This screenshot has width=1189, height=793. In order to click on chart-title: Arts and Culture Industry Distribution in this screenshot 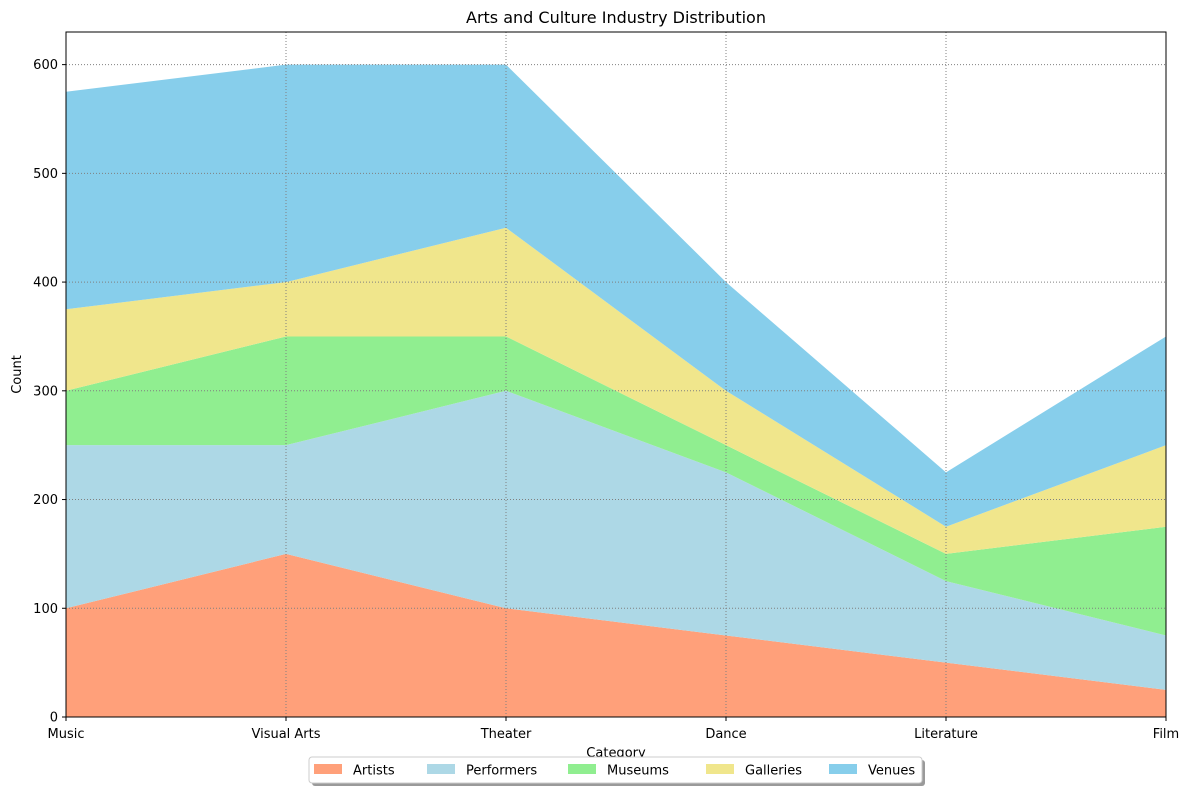, I will do `click(616, 17)`.